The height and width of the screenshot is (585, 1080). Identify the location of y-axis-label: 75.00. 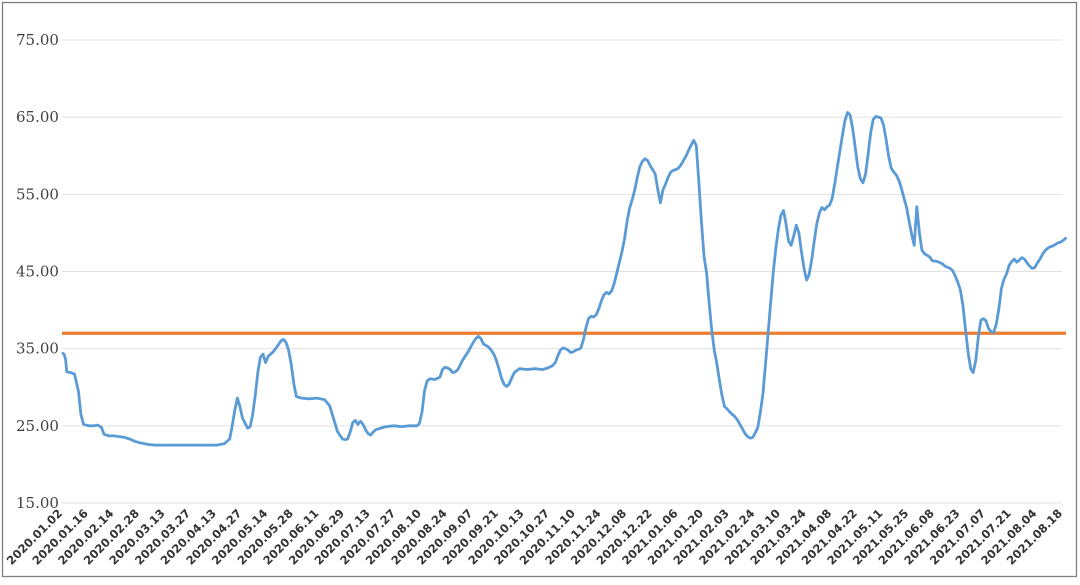
(37, 40).